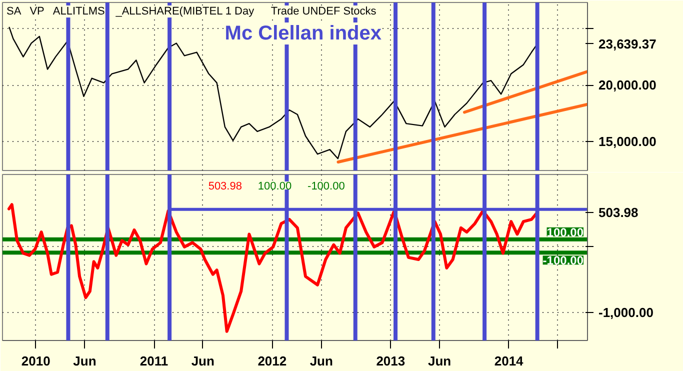  What do you see at coordinates (275, 186) in the screenshot?
I see `annotation: 100.00` at bounding box center [275, 186].